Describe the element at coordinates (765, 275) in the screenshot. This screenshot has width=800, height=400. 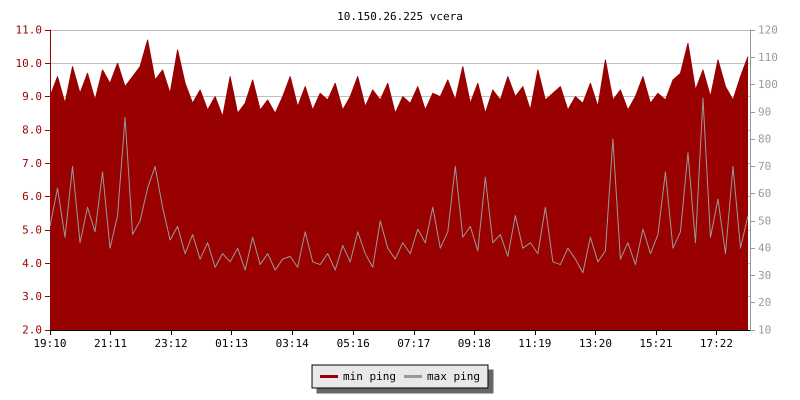
I see `y2-tick-label: 30` at that location.